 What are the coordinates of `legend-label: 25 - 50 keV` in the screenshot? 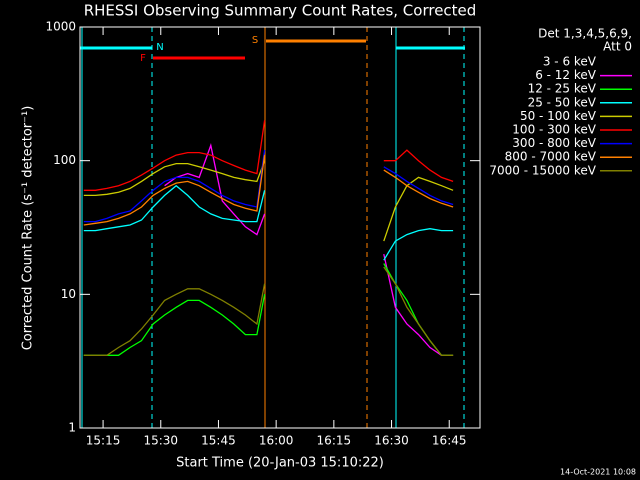 It's located at (562, 102).